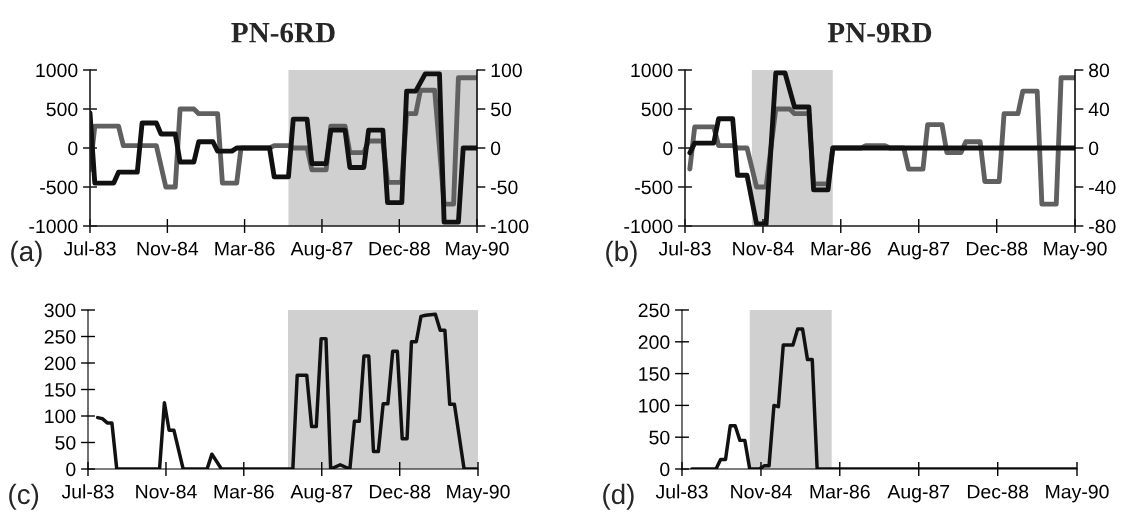 The image size is (1129, 514). Describe the element at coordinates (1102, 226) in the screenshot. I see `y2-tick-label: -80` at that location.